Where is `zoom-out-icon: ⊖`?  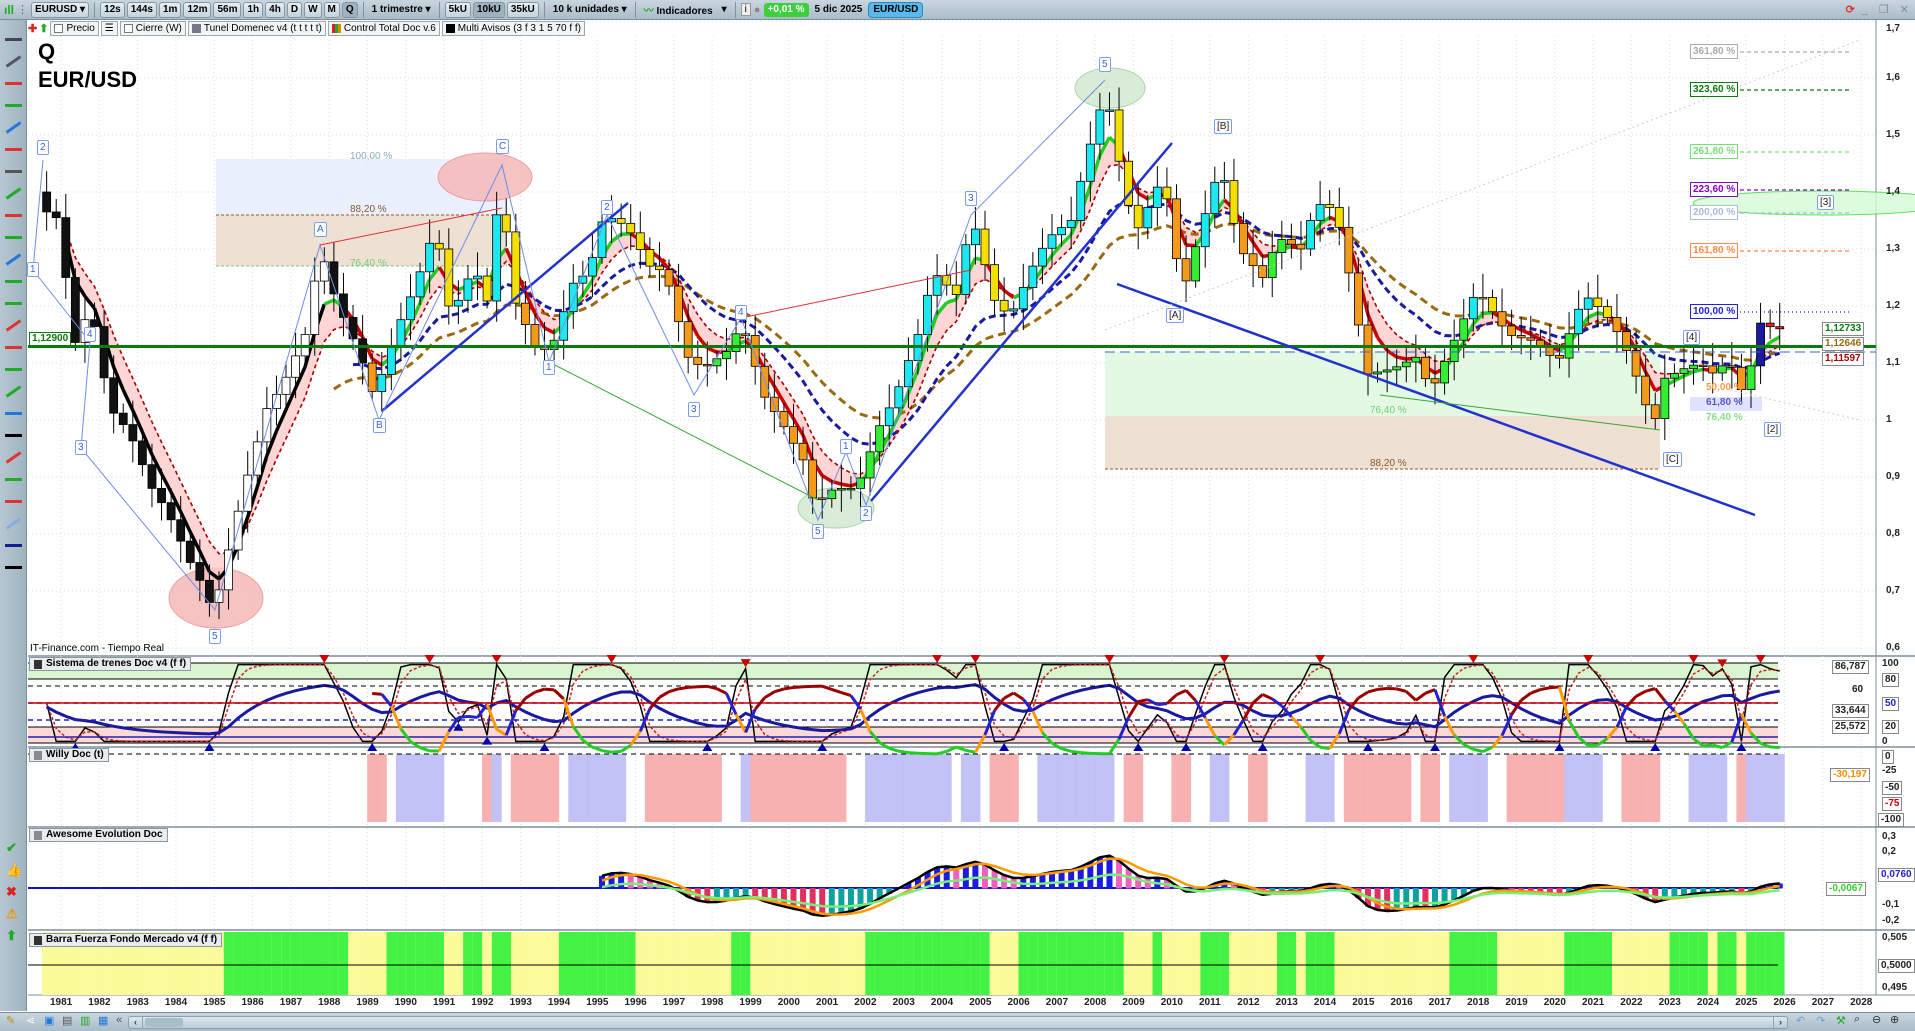
zoom-out-icon: ⊖ is located at coordinates (1877, 1020).